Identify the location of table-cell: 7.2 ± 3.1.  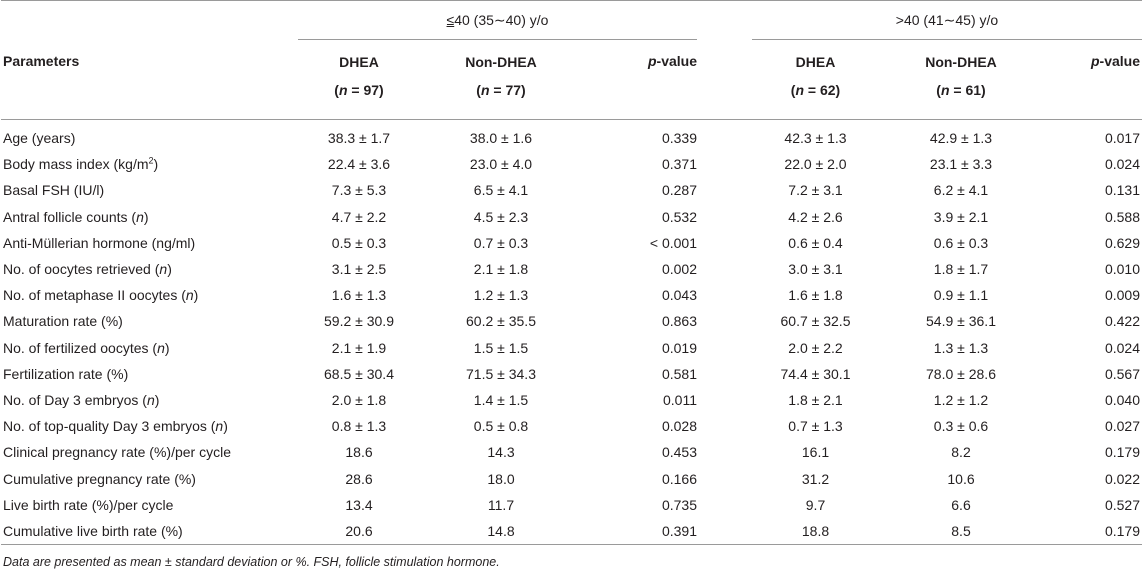
(815, 190).